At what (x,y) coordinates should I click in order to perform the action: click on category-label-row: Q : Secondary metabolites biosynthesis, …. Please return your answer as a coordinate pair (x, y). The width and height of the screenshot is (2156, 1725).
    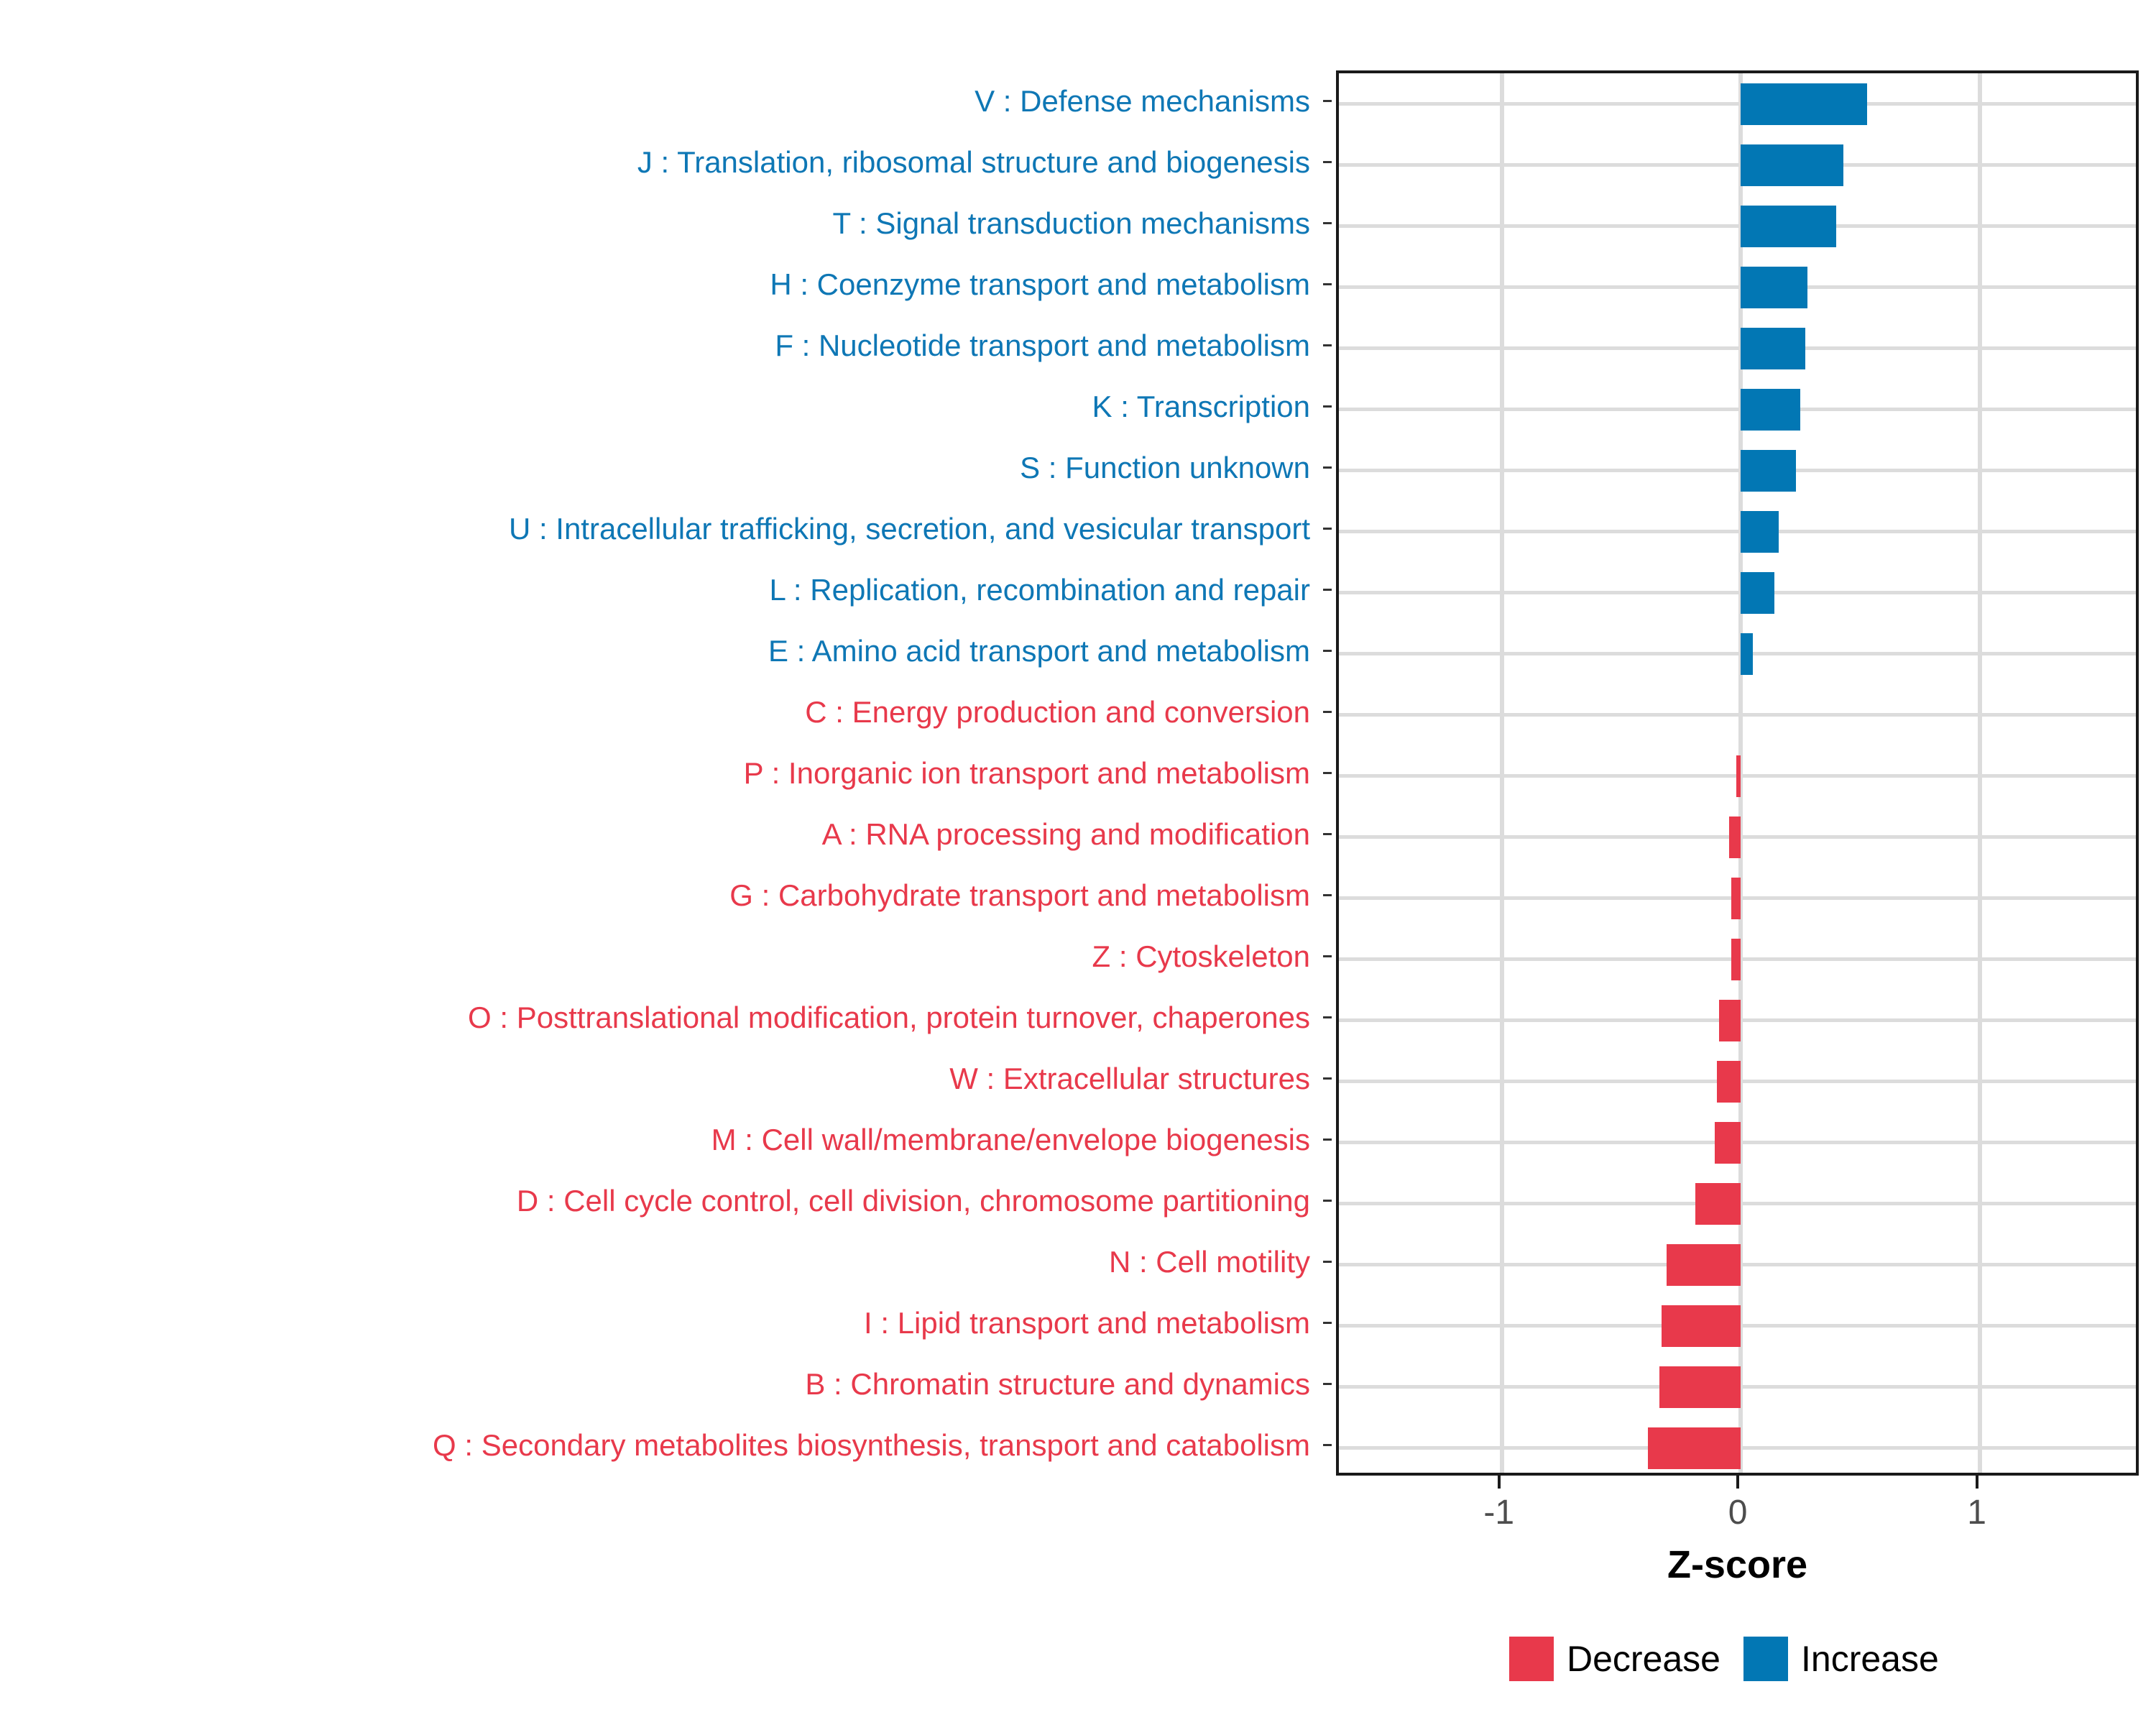
    Looking at the image, I should click on (661, 1445).